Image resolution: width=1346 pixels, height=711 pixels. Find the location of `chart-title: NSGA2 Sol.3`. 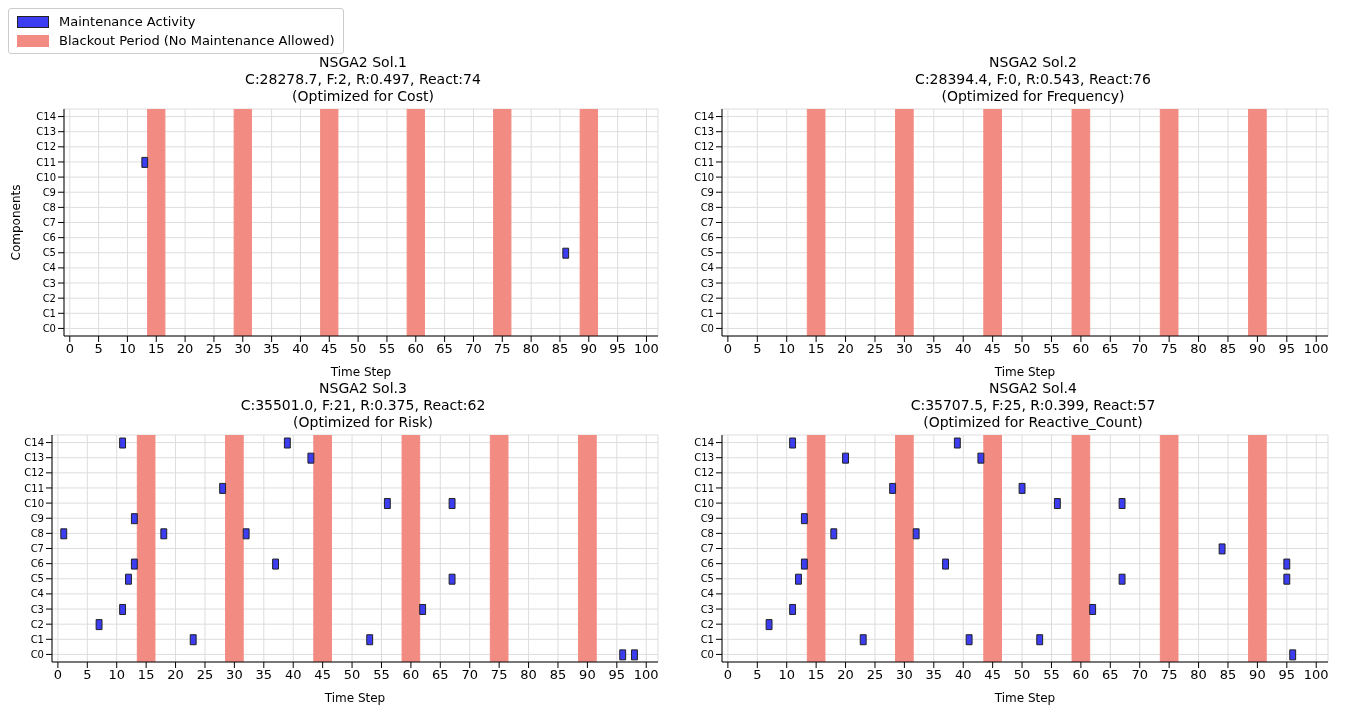

chart-title: NSGA2 Sol.3 is located at coordinates (363, 388).